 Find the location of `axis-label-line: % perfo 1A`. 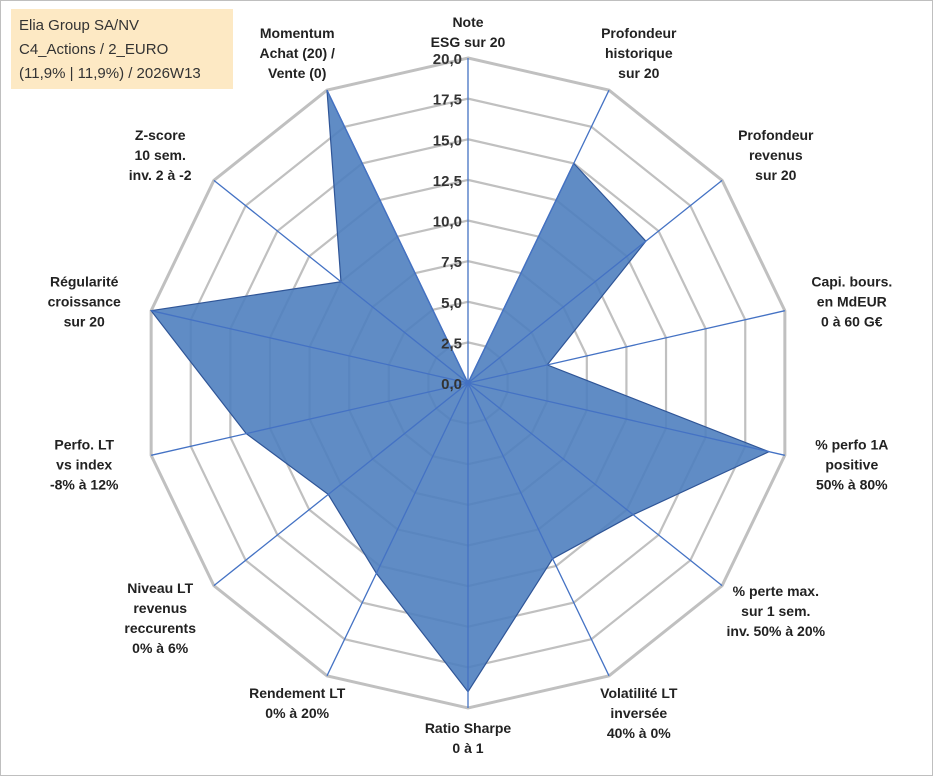

axis-label-line: % perfo 1A is located at coordinates (851, 444).